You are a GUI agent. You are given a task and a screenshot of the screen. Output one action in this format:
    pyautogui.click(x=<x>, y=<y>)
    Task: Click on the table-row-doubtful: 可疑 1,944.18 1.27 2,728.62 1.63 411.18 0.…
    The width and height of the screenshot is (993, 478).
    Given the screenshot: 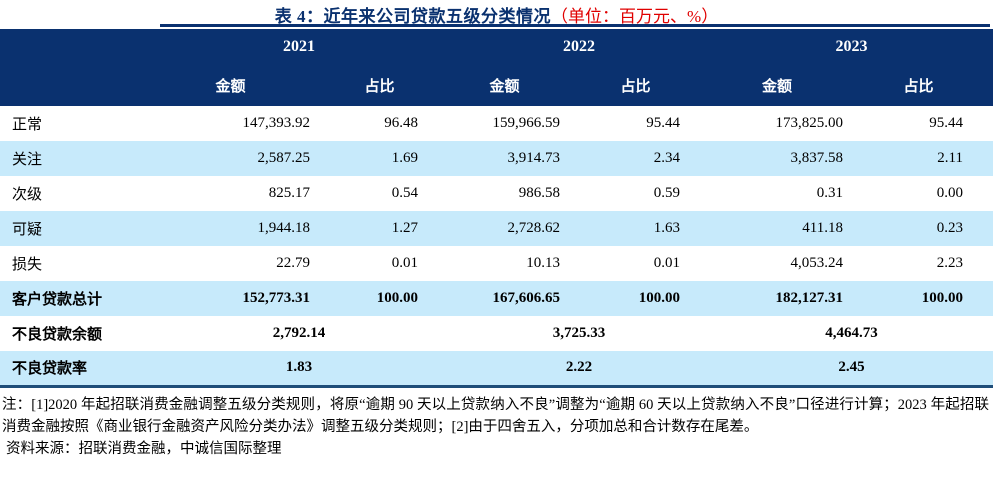 What is the action you would take?
    pyautogui.click(x=496, y=228)
    